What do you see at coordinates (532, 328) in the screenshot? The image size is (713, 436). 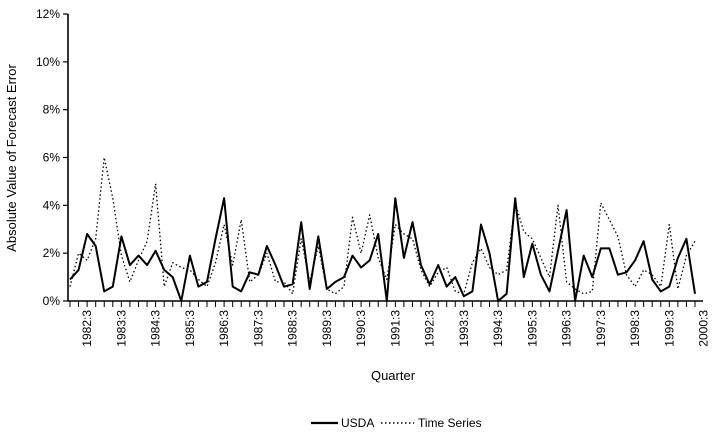 I see `x-tick-label: 1995:3` at bounding box center [532, 328].